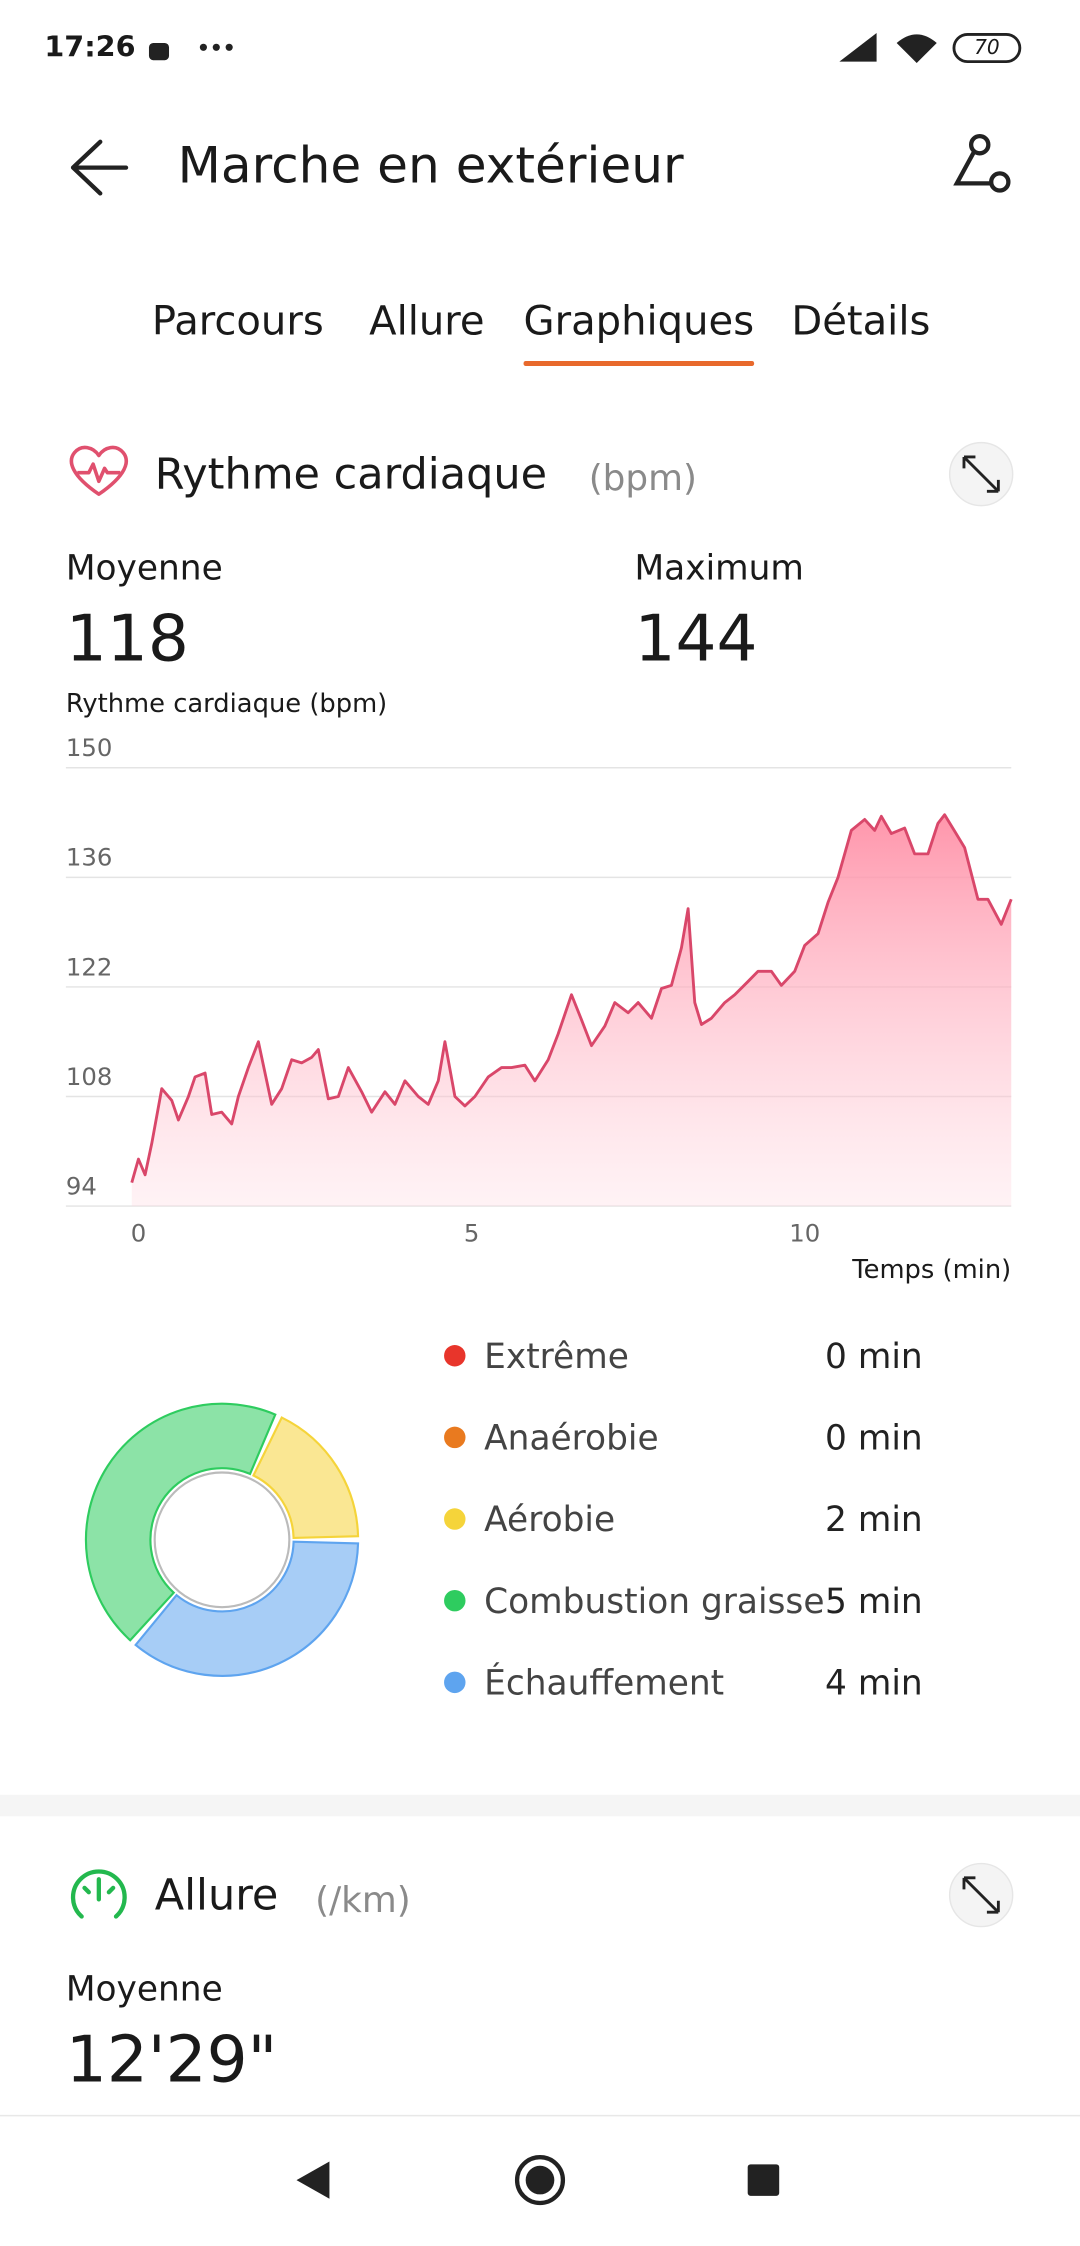  What do you see at coordinates (654, 1601) in the screenshot?
I see `legend-name: Combustion graisse` at bounding box center [654, 1601].